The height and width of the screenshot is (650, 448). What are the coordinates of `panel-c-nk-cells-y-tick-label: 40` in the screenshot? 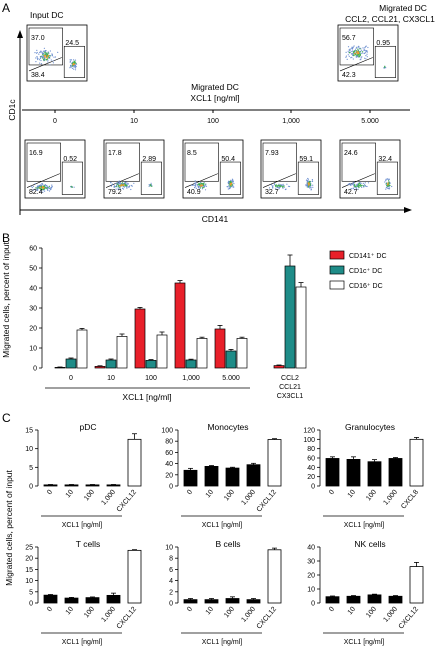 It's located at (311, 548).